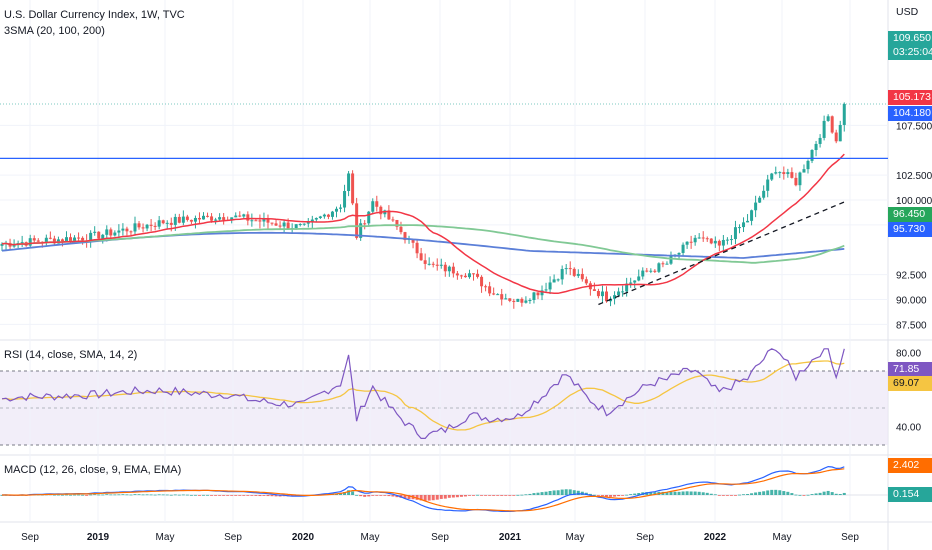 The image size is (932, 550). I want to click on indicator-label-macd: MACD (12, 26, close, 9, EMA, EMA), so click(93, 470).